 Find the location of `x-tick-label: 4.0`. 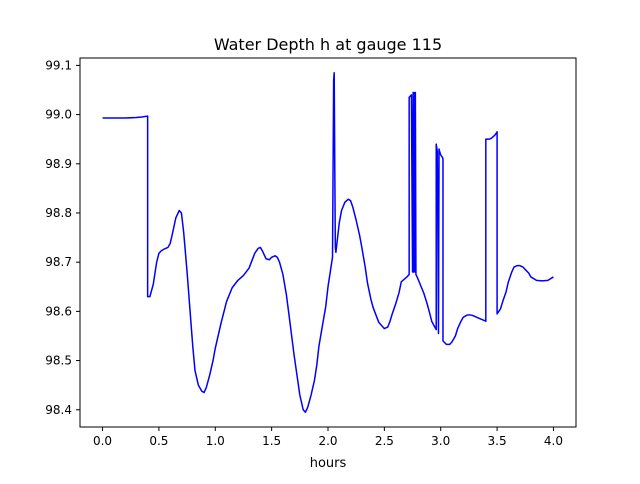

x-tick-label: 4.0 is located at coordinates (553, 441).